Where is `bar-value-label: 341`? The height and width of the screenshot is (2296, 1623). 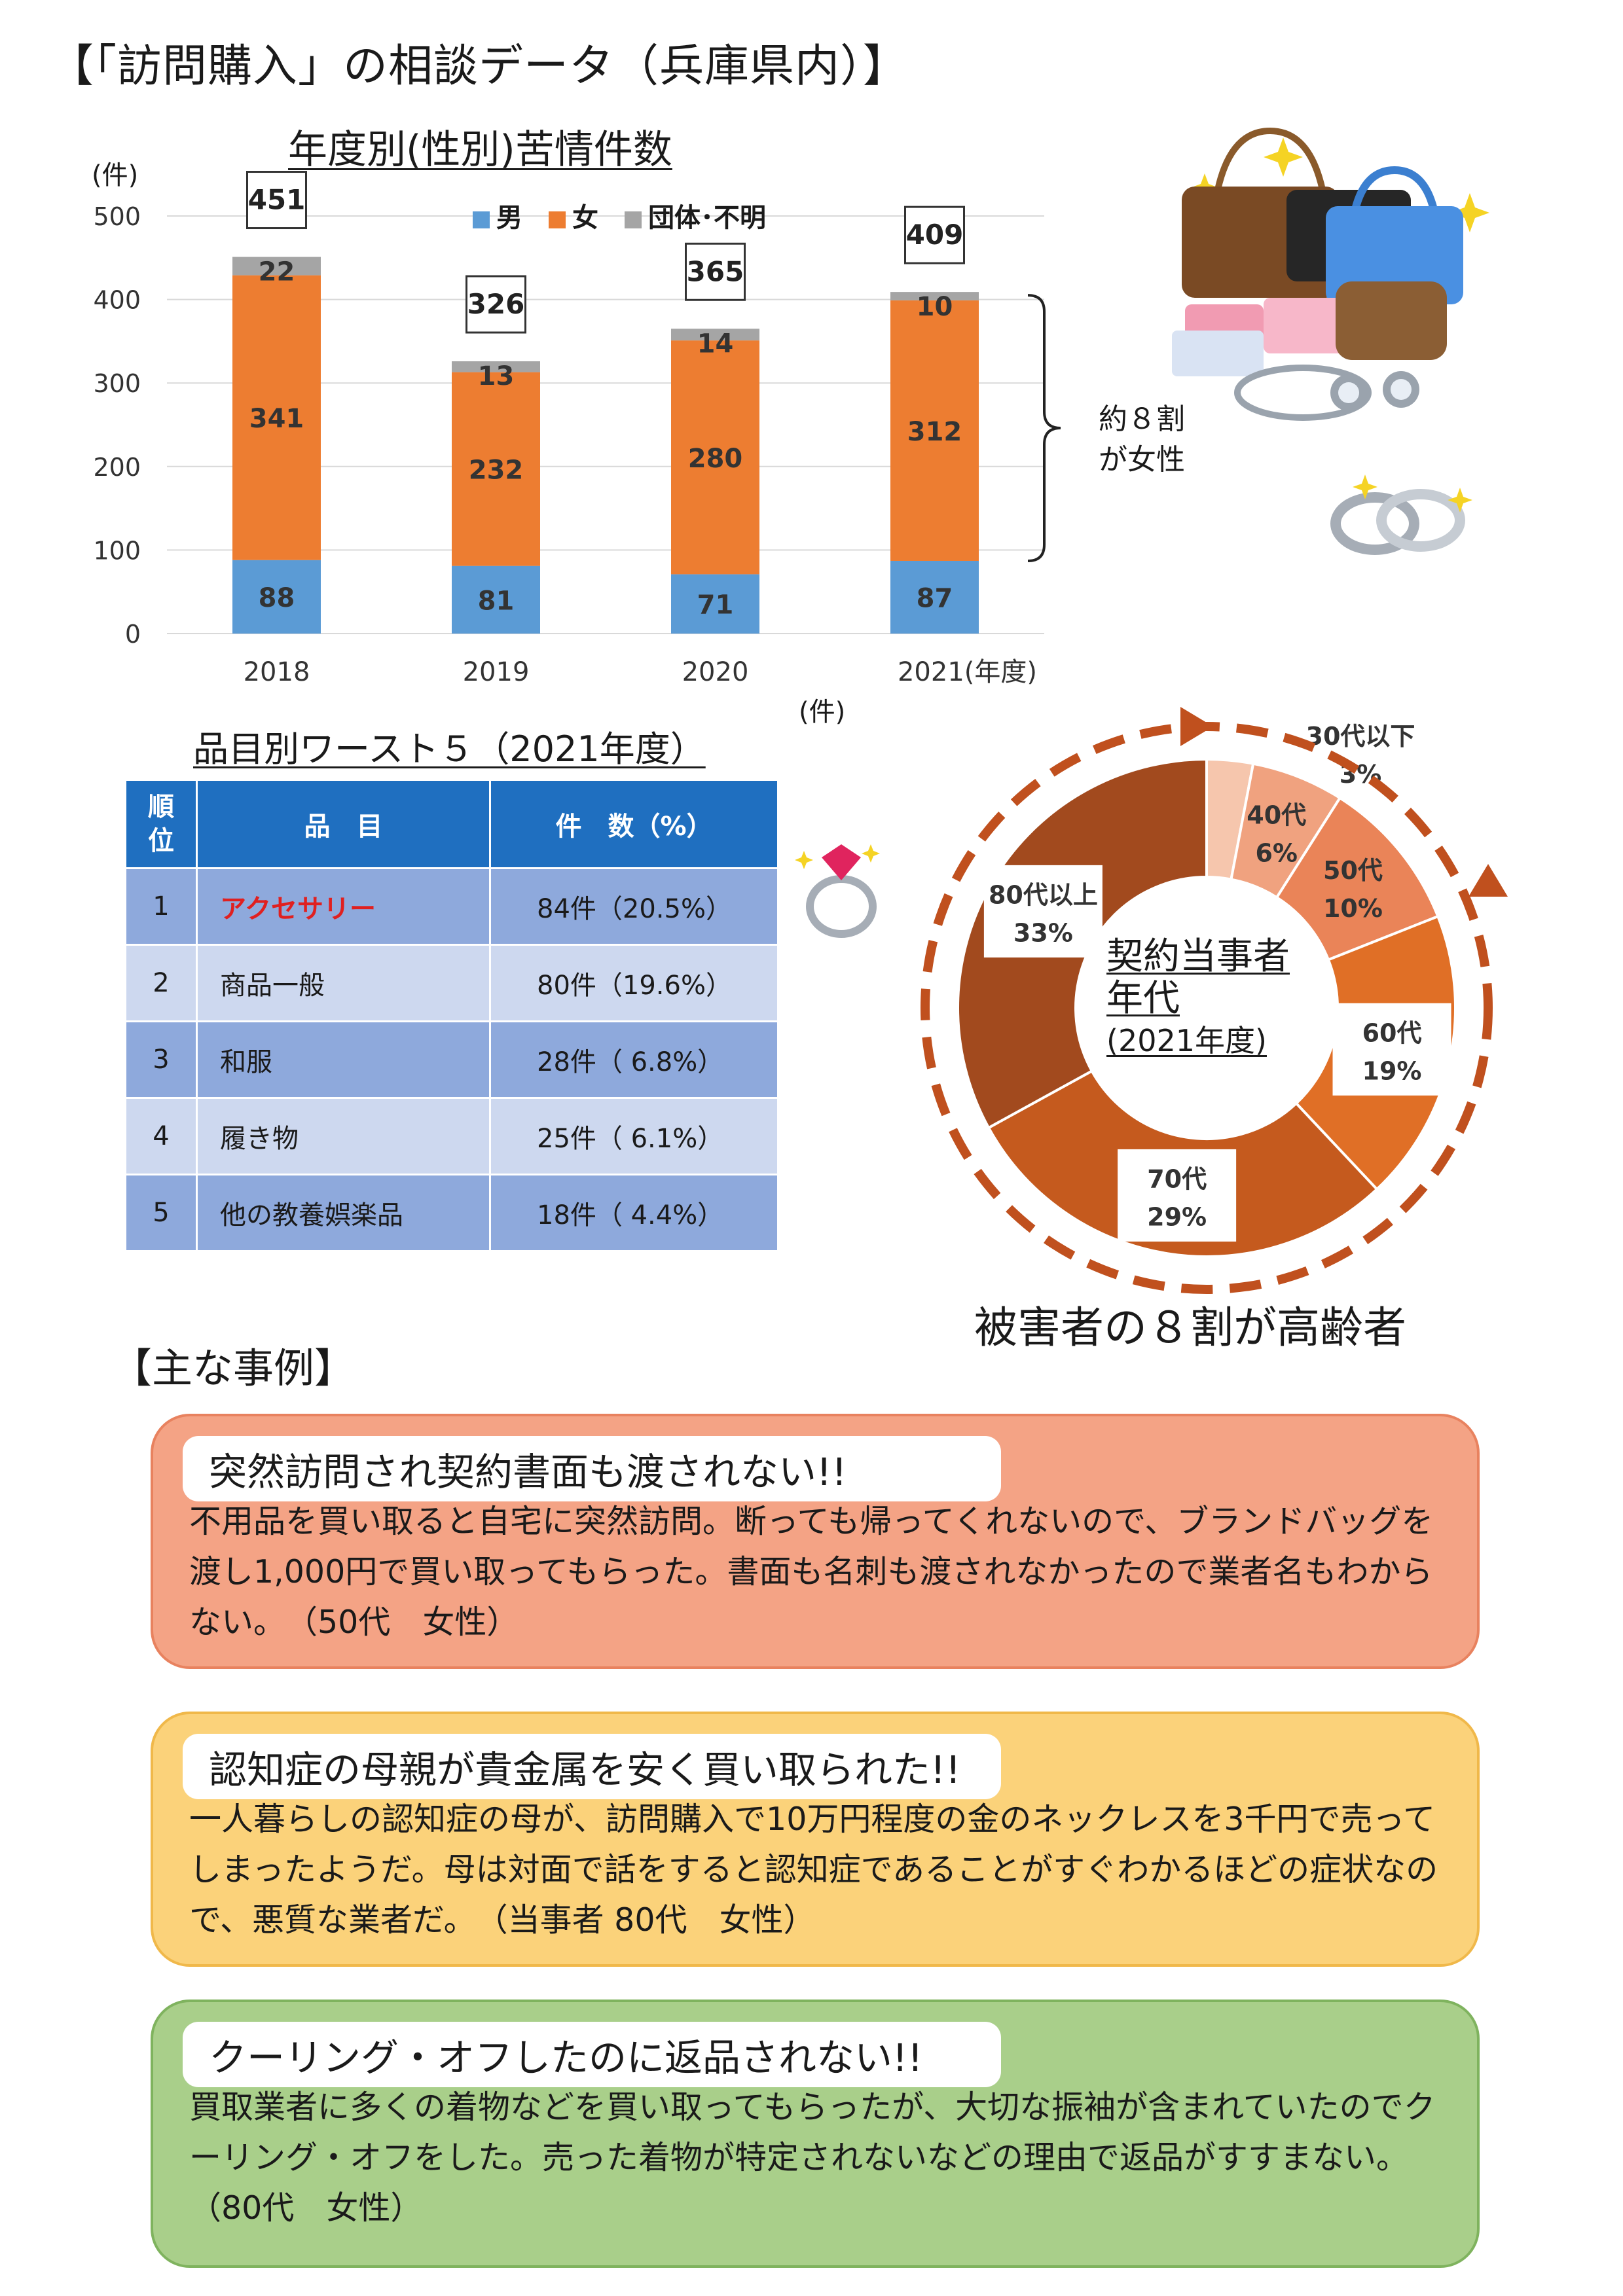 bar-value-label: 341 is located at coordinates (276, 419).